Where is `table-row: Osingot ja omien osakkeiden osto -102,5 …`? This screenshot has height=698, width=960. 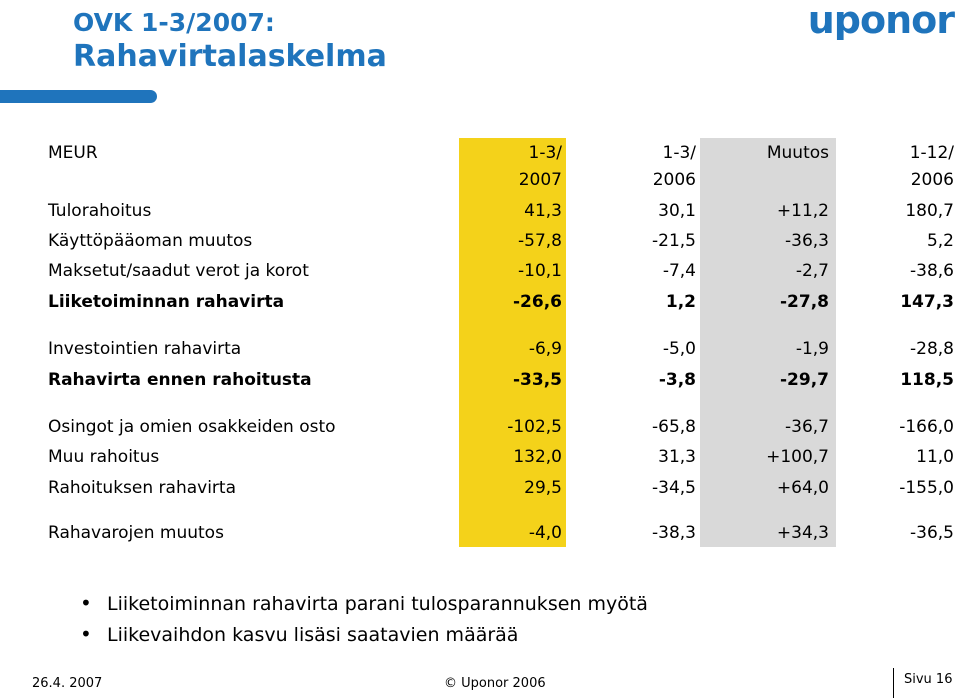 table-row: Osingot ja omien osakkeiden osto -102,5 … is located at coordinates (480, 427).